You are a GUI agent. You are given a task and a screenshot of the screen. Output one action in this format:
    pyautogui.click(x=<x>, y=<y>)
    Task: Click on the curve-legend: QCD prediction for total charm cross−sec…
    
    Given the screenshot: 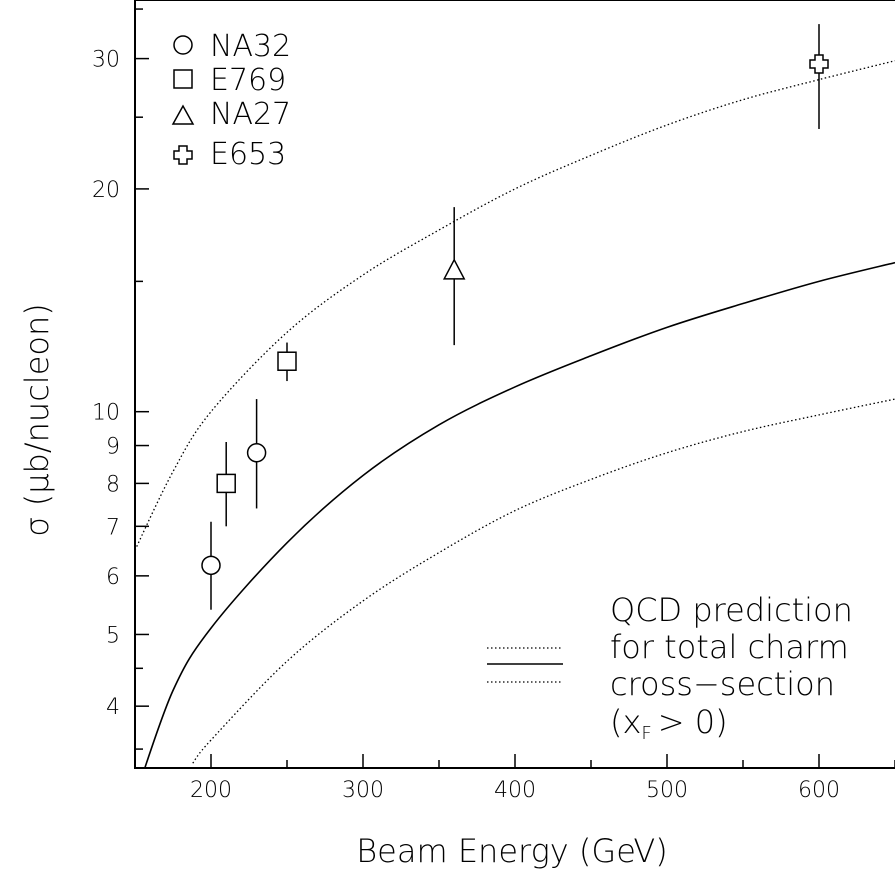 What is the action you would take?
    pyautogui.click(x=670, y=667)
    